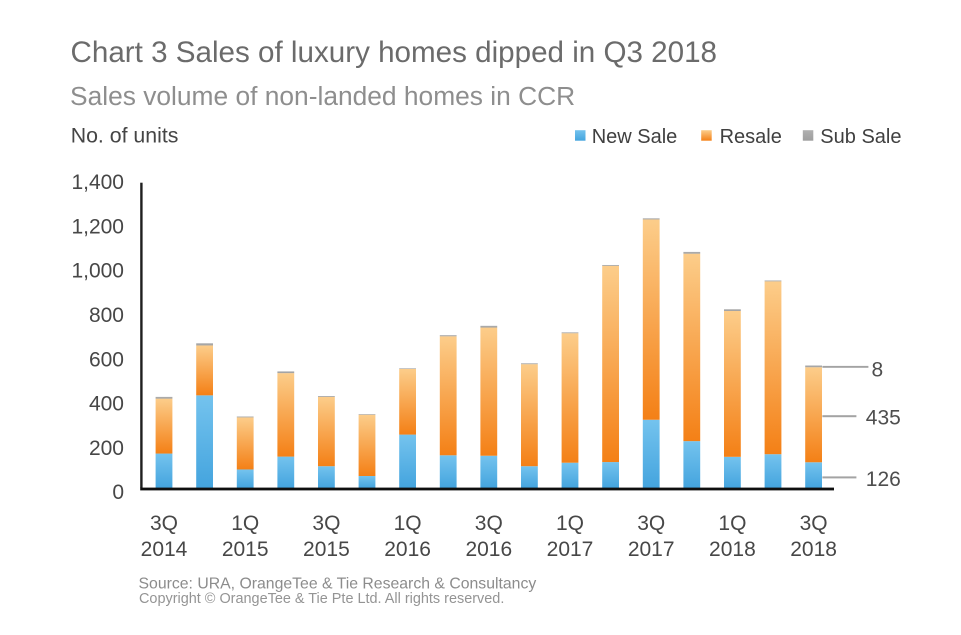 This screenshot has width=961, height=635. I want to click on svg-text: 126, so click(883, 479).